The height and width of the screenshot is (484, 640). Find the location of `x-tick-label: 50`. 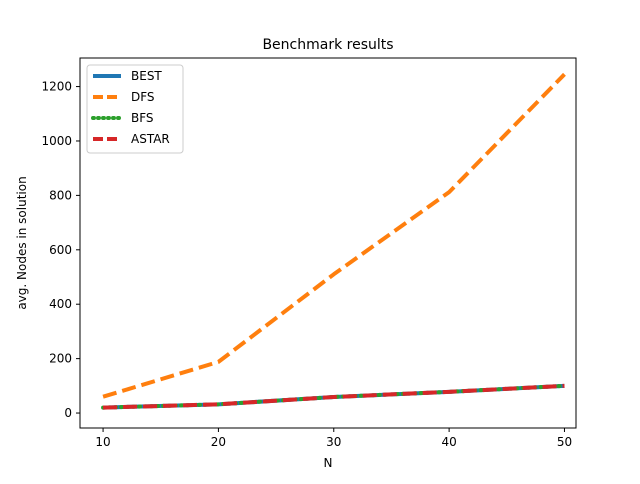

x-tick-label: 50 is located at coordinates (564, 442).